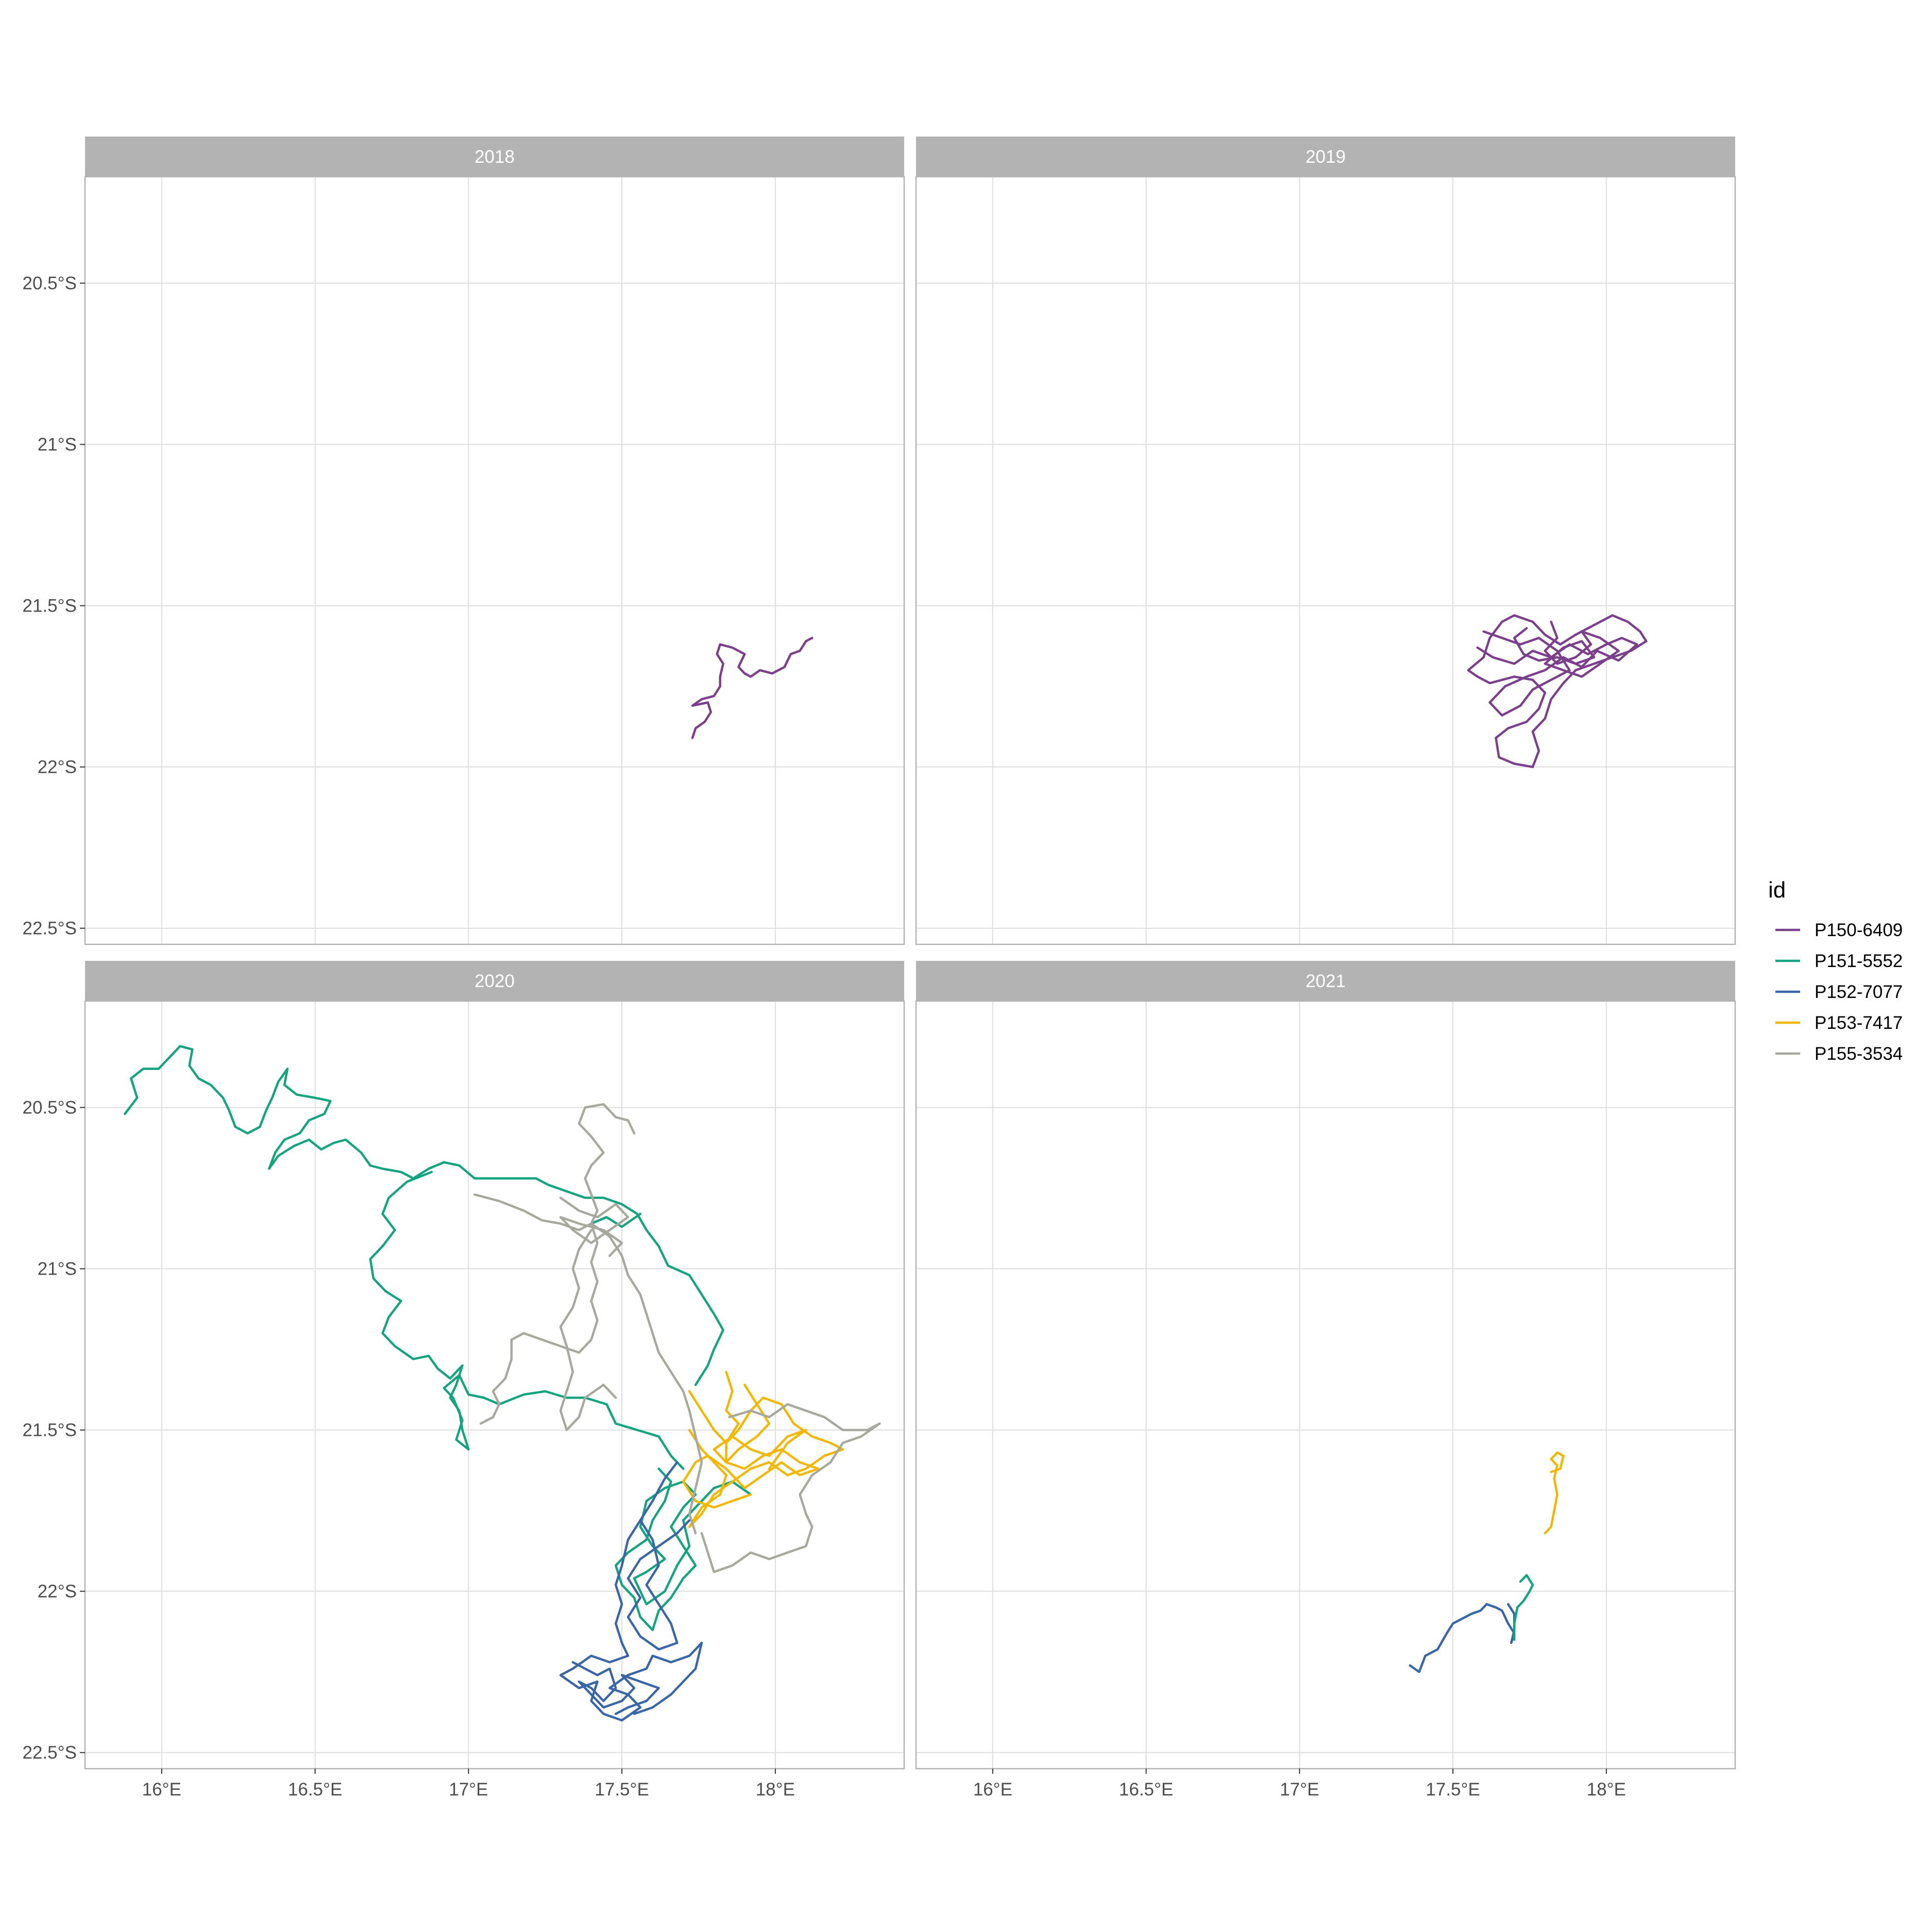  Describe the element at coordinates (1859, 930) in the screenshot. I see `legend-label: P150-6409` at that location.